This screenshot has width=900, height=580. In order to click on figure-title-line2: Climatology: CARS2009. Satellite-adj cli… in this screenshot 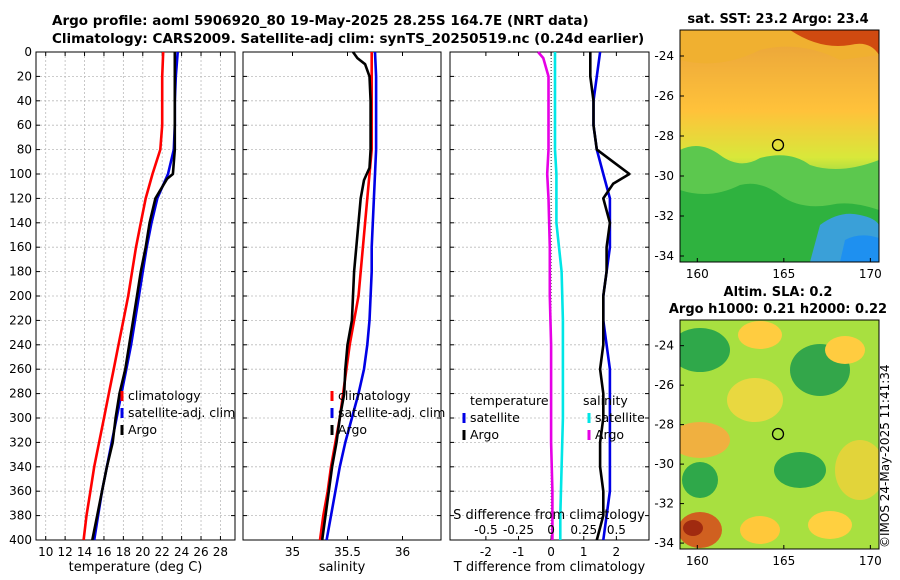, I will do `click(348, 39)`.